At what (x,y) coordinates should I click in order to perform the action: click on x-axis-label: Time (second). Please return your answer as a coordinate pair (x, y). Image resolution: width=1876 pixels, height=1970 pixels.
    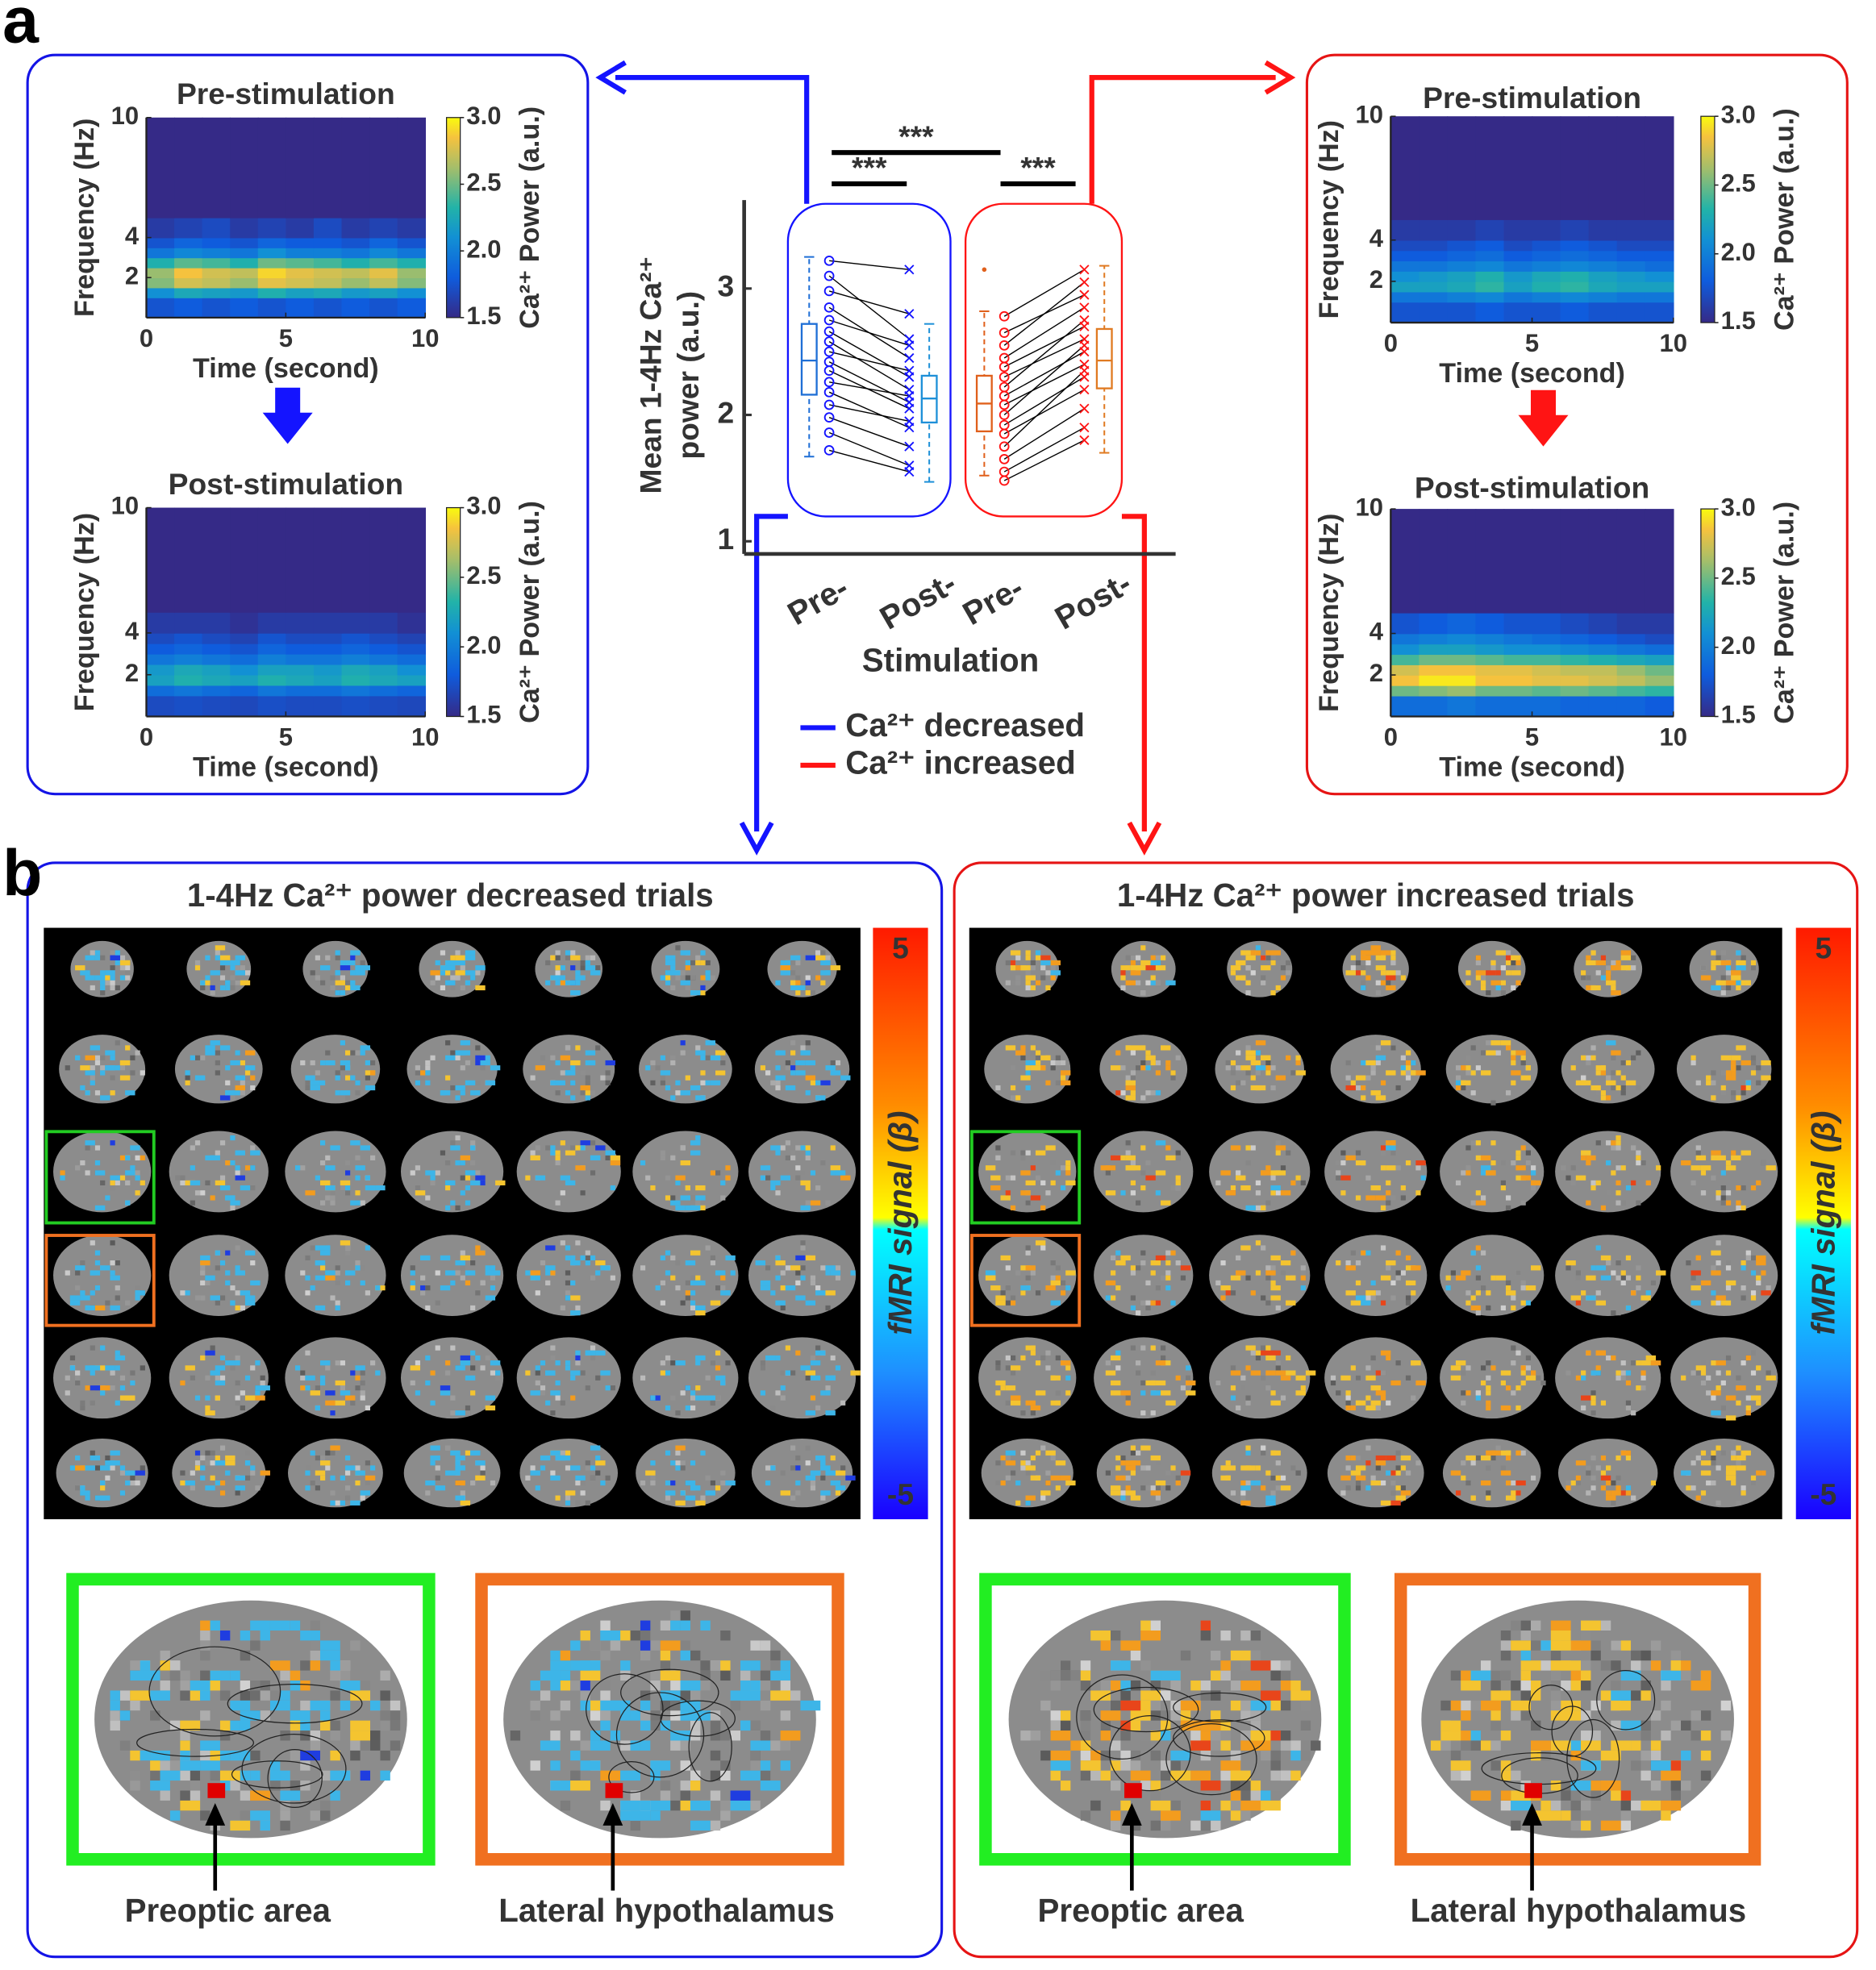
    Looking at the image, I should click on (286, 368).